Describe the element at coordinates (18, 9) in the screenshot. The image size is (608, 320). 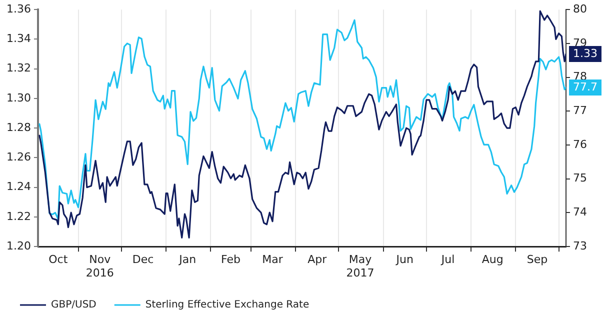
I see `y-tick-label: 1.36` at that location.